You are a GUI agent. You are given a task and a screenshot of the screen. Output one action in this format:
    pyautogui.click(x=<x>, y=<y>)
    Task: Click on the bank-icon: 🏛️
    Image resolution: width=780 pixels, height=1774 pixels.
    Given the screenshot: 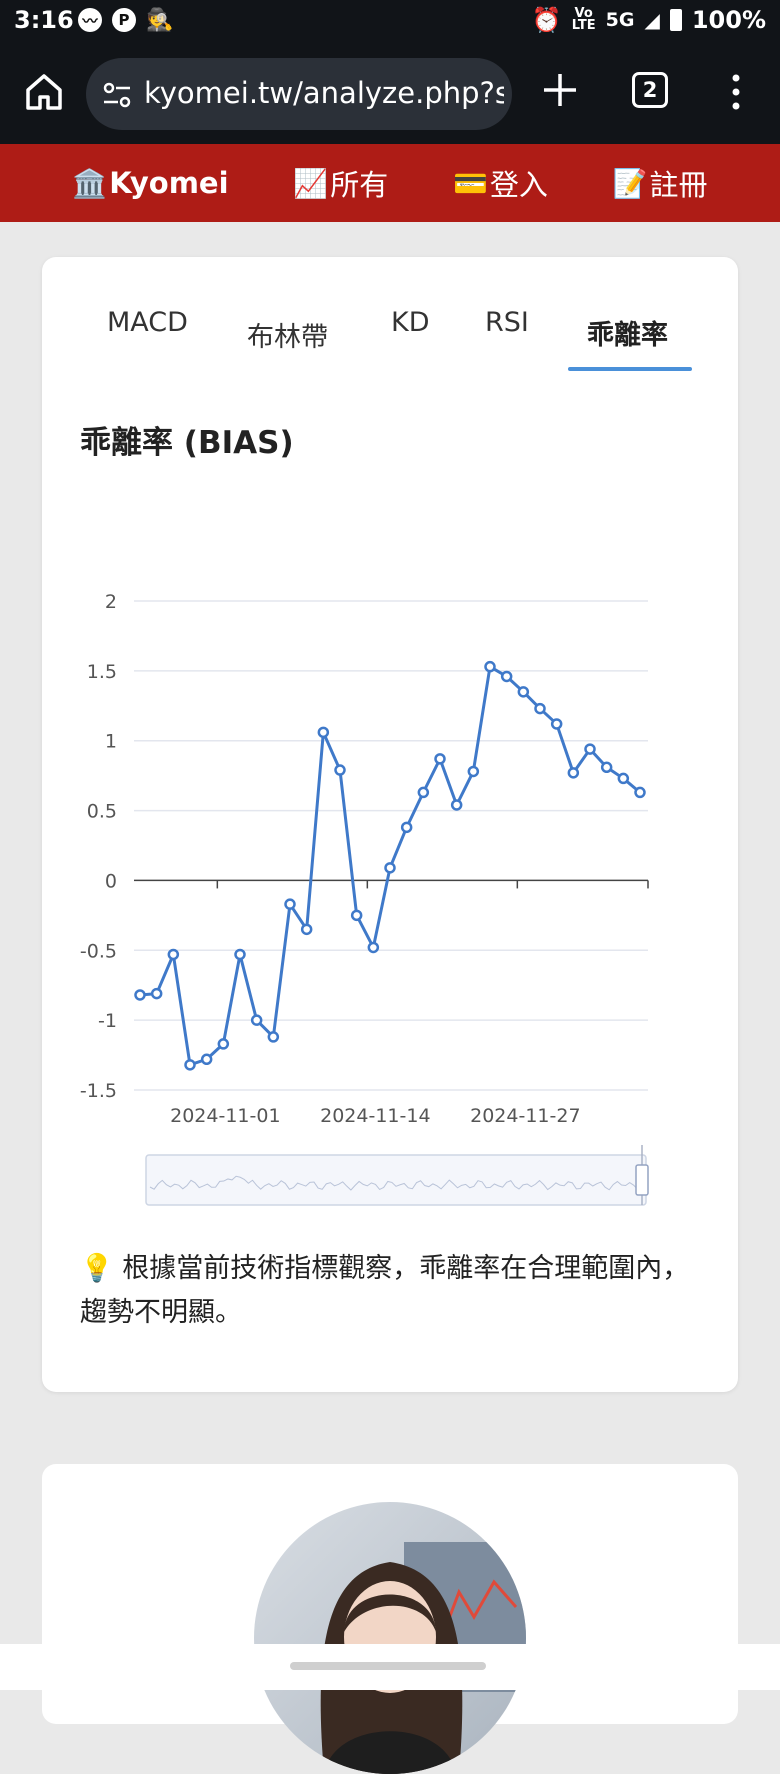 What is the action you would take?
    pyautogui.click(x=90, y=183)
    